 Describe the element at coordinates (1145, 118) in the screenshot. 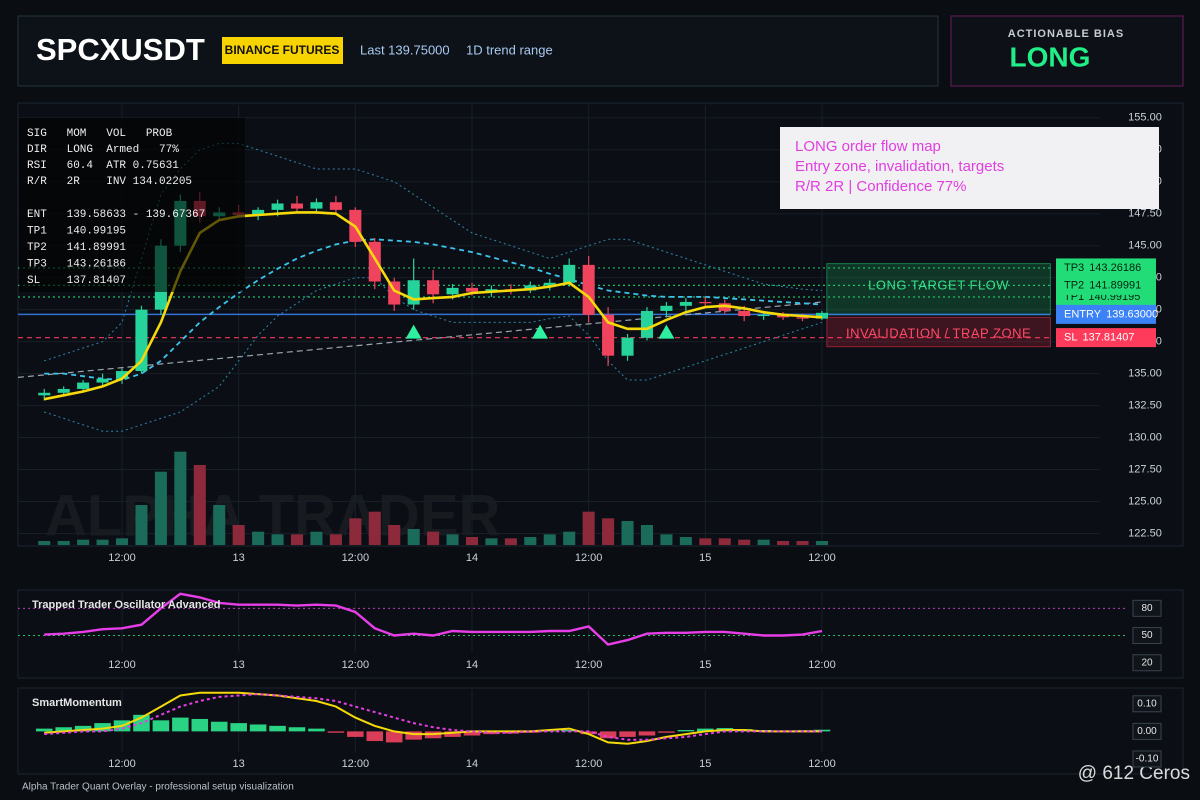

I see `y-tick-label: 155.00` at that location.